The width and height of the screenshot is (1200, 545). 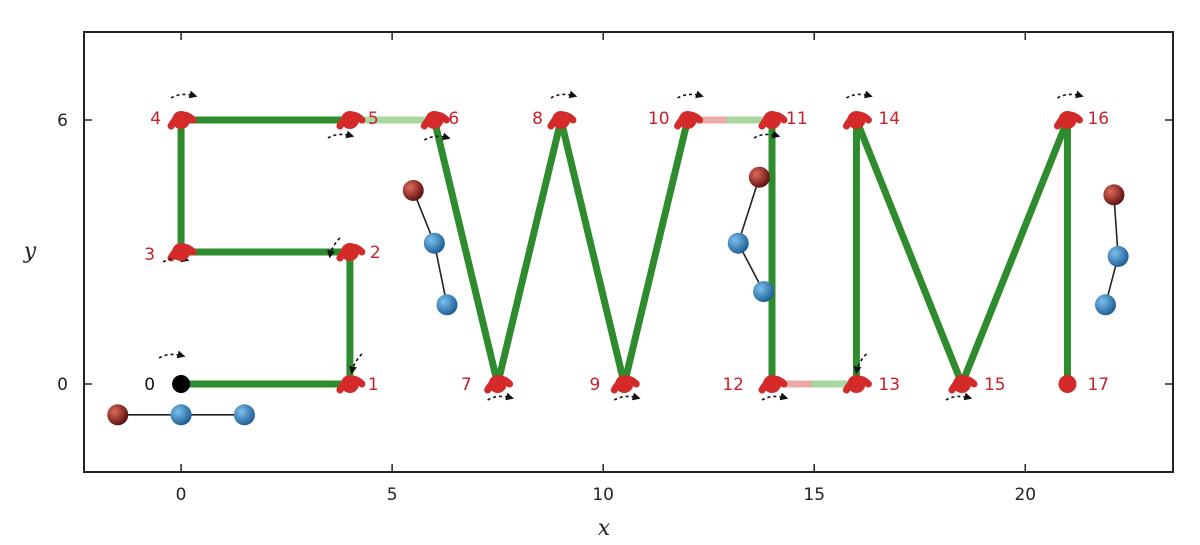 What do you see at coordinates (373, 385) in the screenshot?
I see `waypoint-label: 1` at bounding box center [373, 385].